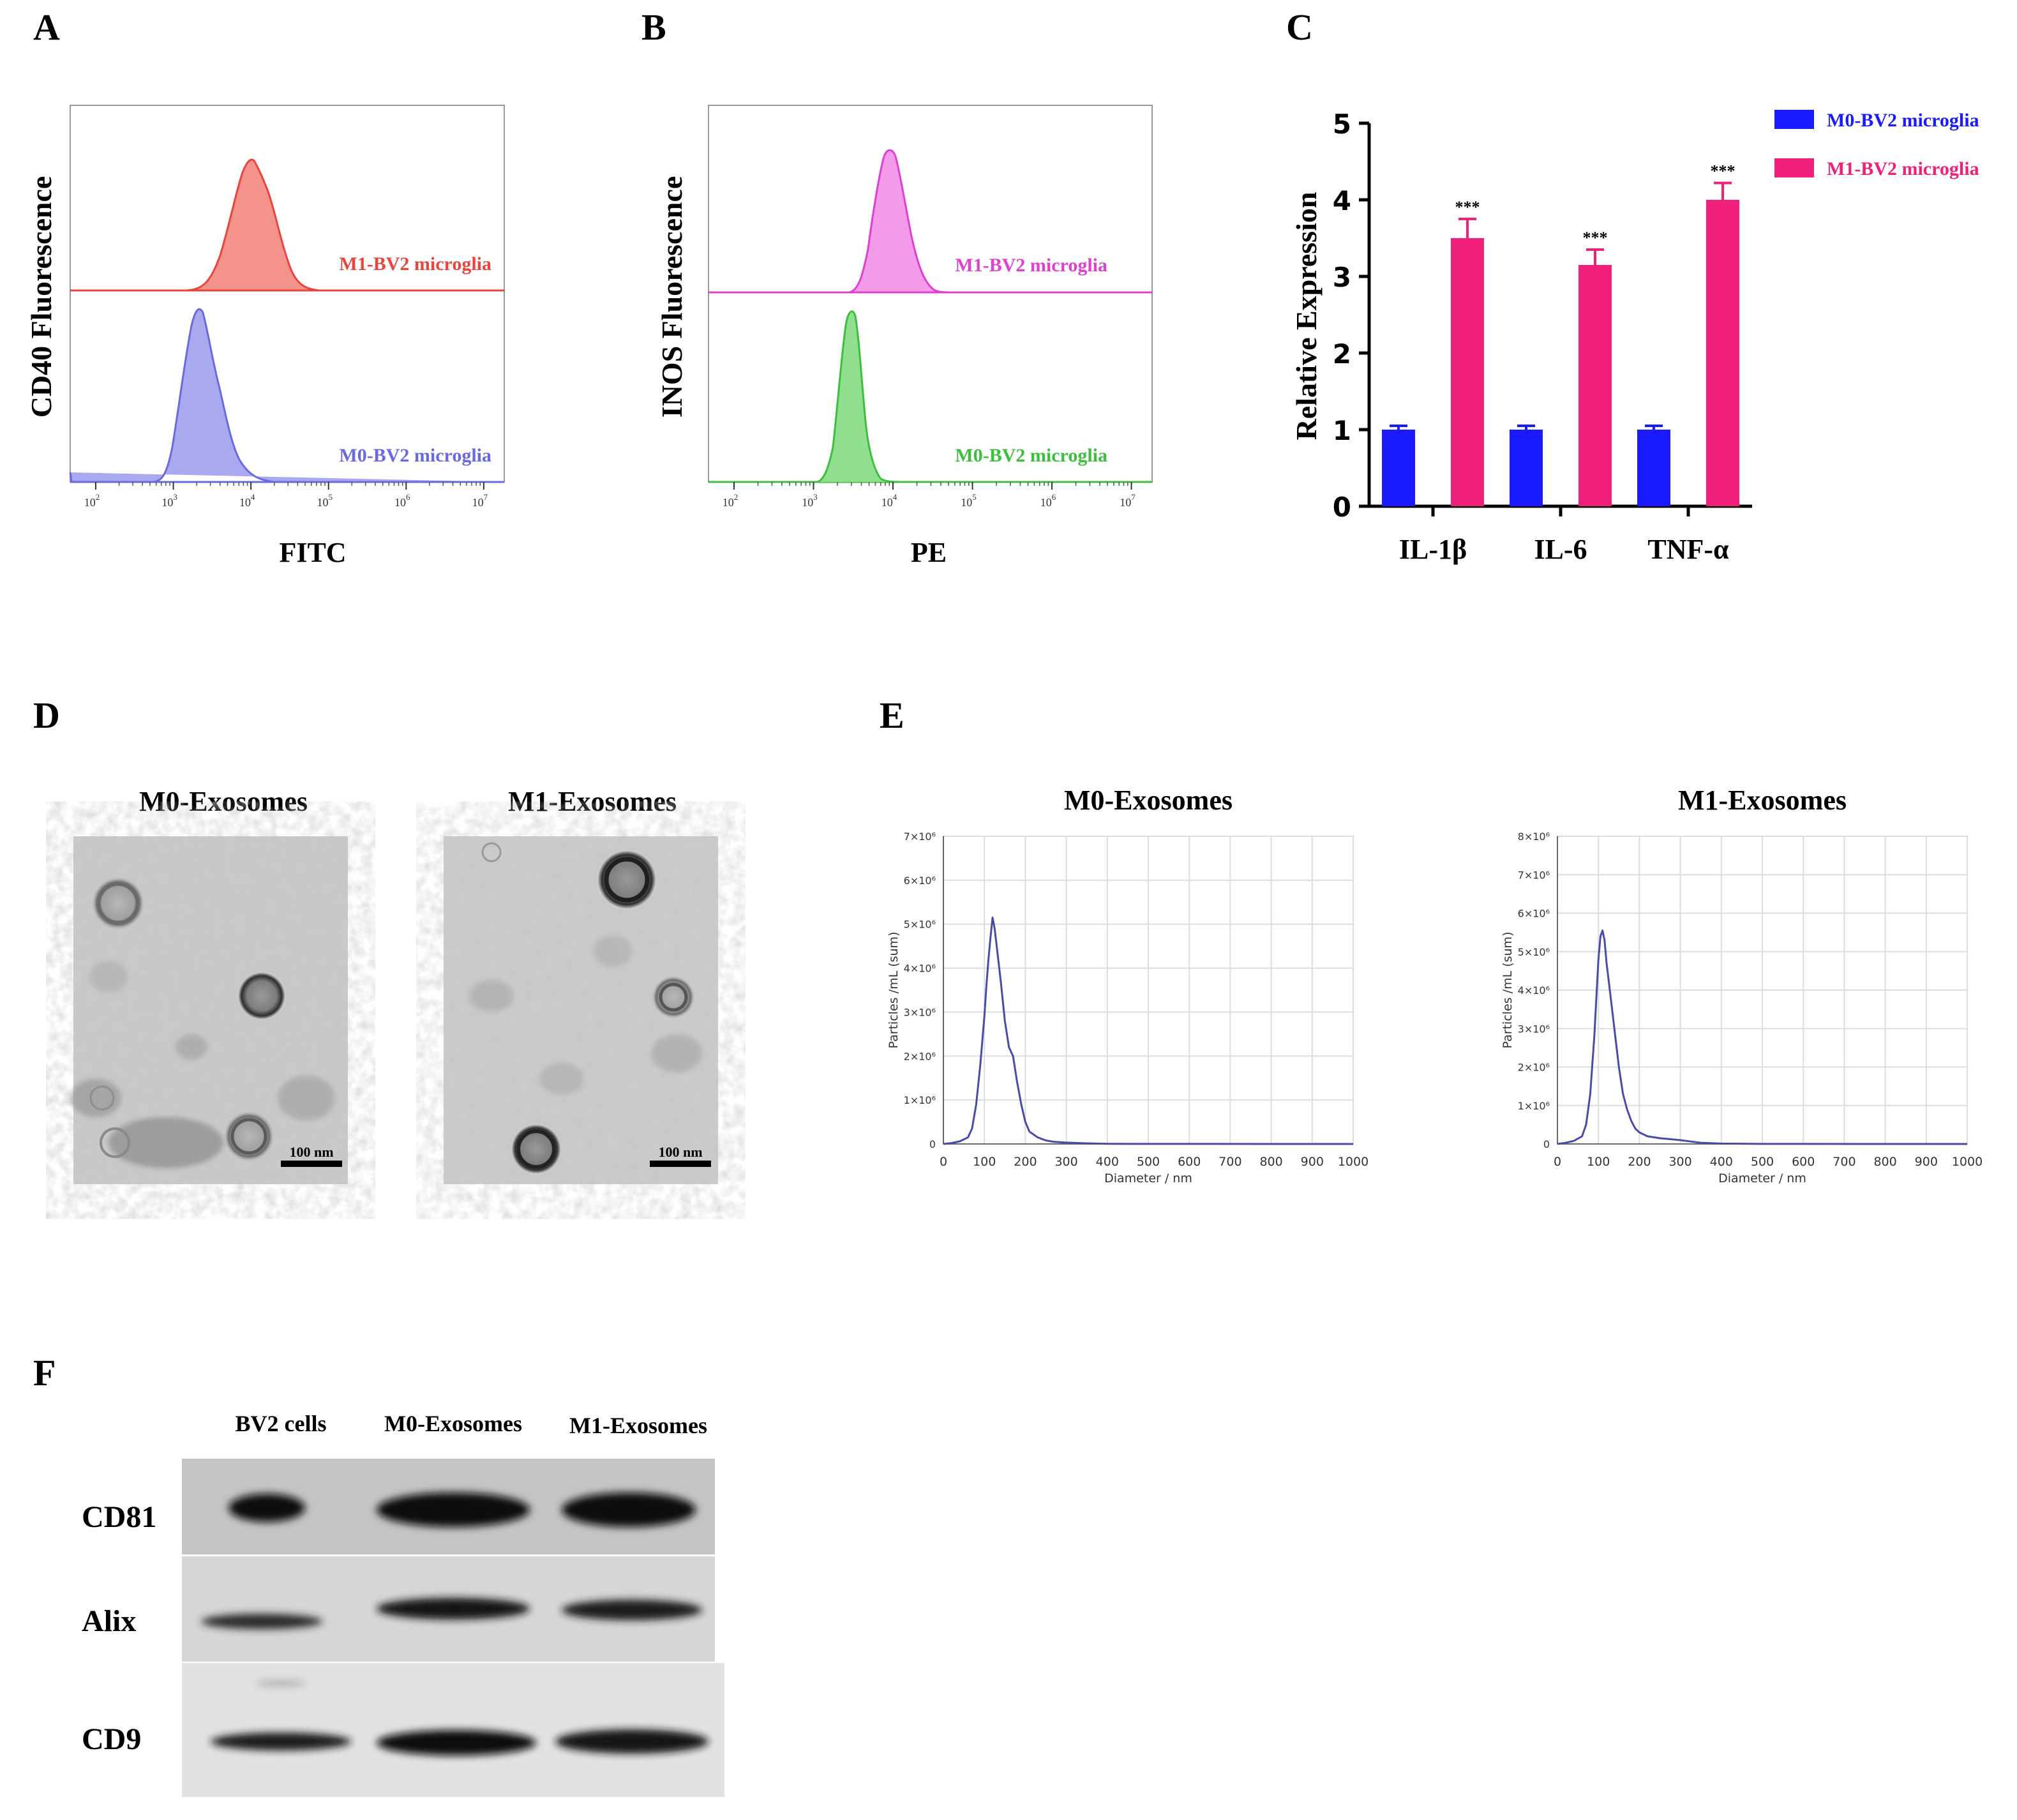  Describe the element at coordinates (1639, 1162) in the screenshot. I see `nta-x-tick-label: 200` at that location.